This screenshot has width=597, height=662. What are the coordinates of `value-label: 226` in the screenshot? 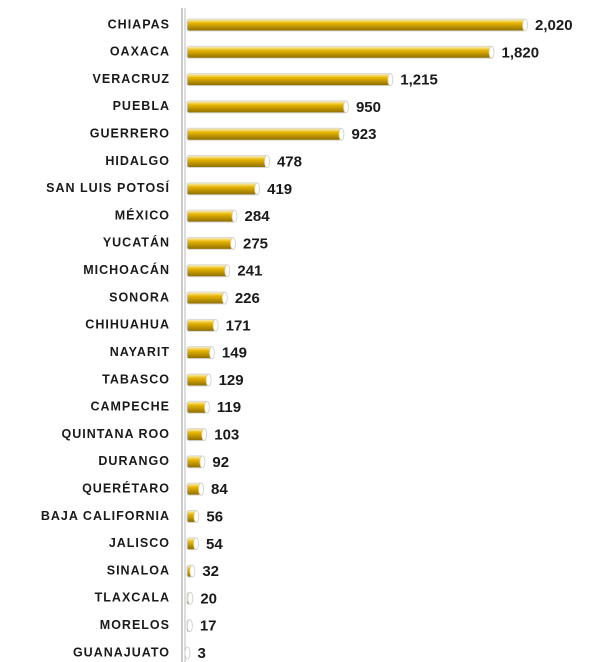 It's located at (247, 298).